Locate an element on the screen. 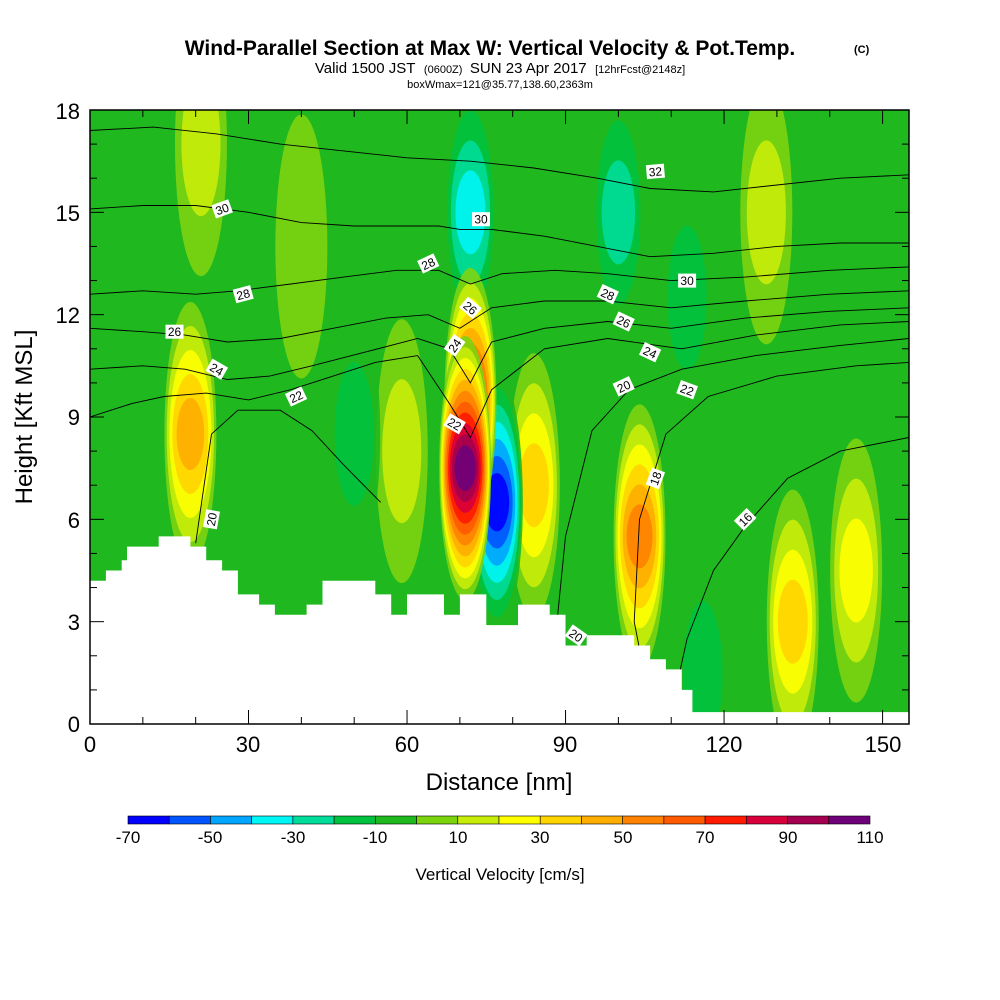 The height and width of the screenshot is (1000, 1000). y-tick-label: 3 is located at coordinates (74, 622).